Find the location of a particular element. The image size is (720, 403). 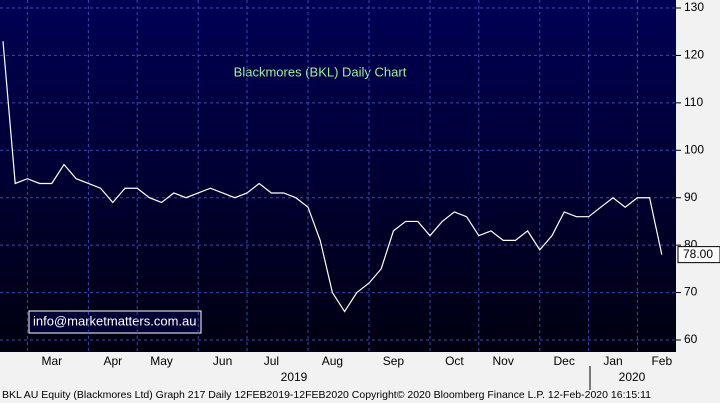

y-tick-label: 90 is located at coordinates (691, 197).